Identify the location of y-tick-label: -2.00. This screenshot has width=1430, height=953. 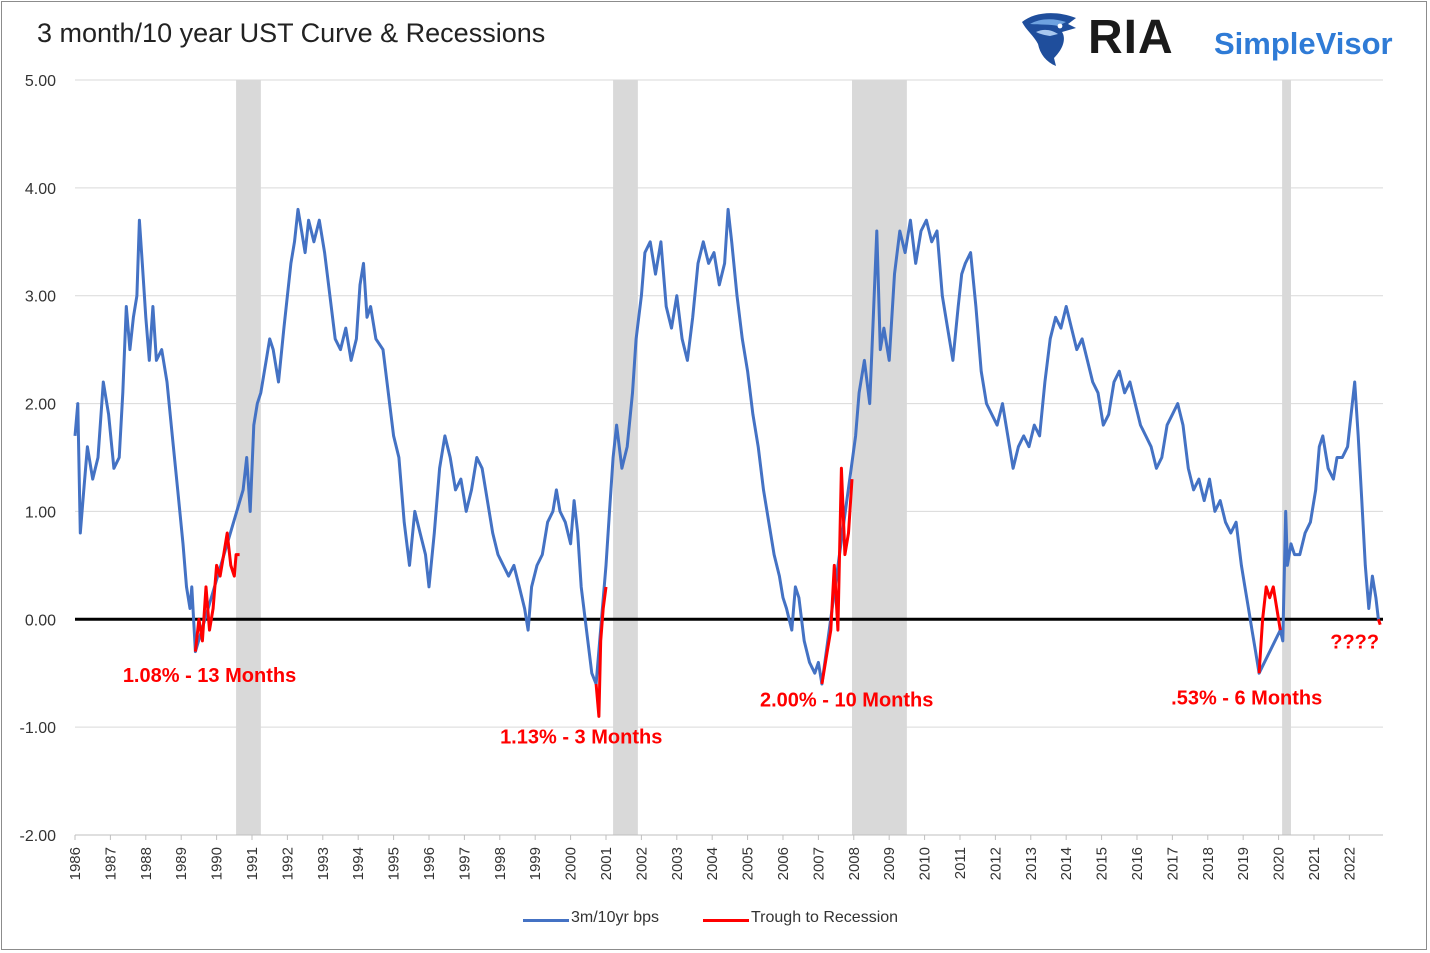
(38, 836).